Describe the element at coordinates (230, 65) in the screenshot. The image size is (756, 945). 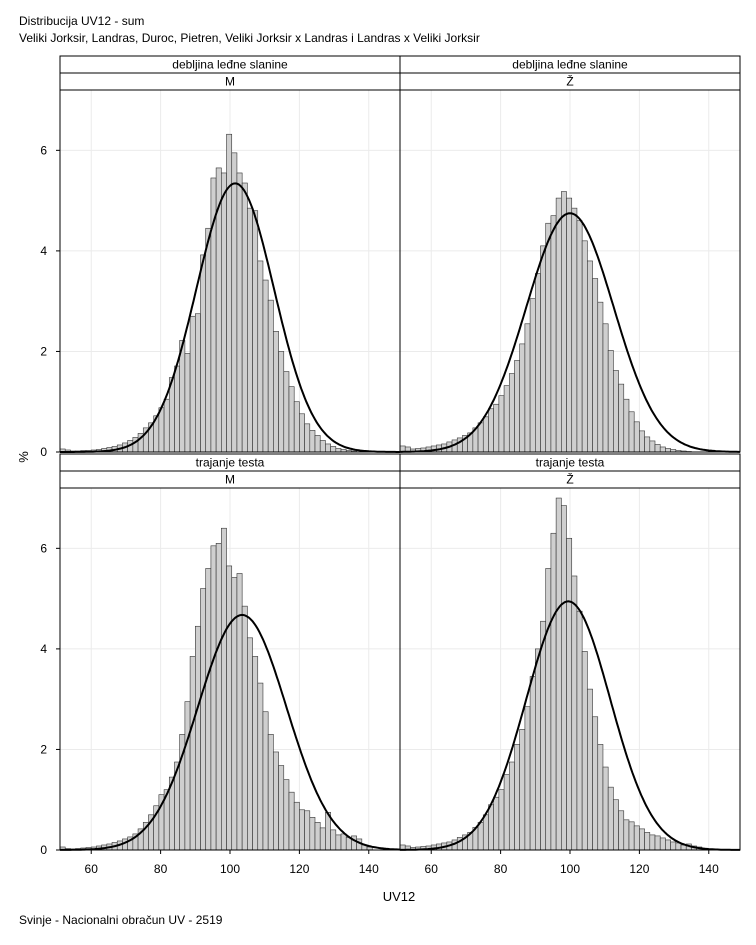
I see `strip-row-label: debljina leđne slanine` at that location.